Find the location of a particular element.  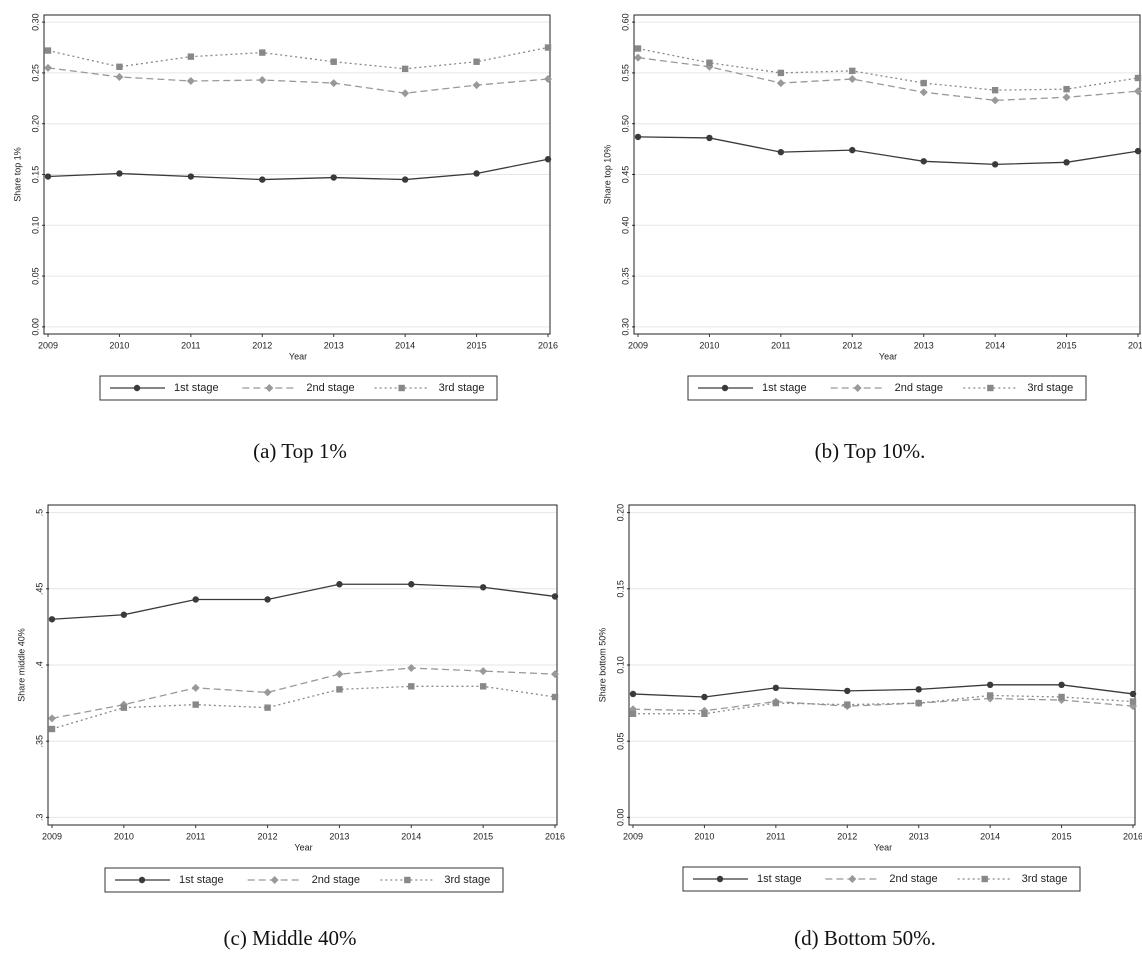

y-tick-label: 0.10 is located at coordinates (35, 226).